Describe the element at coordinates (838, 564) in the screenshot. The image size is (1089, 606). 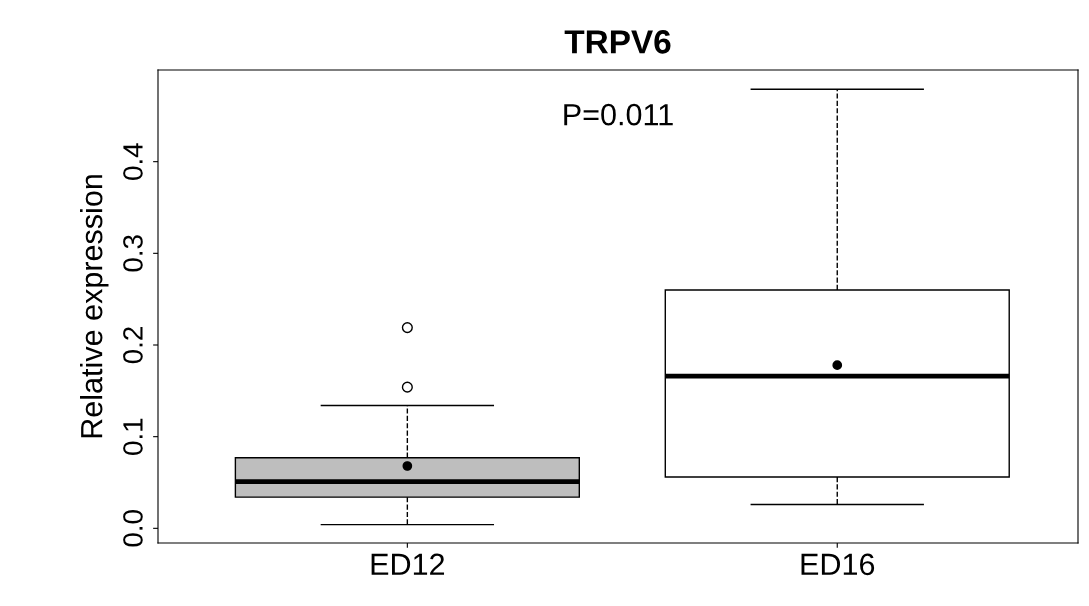
I see `x-tick-label: ED16` at that location.